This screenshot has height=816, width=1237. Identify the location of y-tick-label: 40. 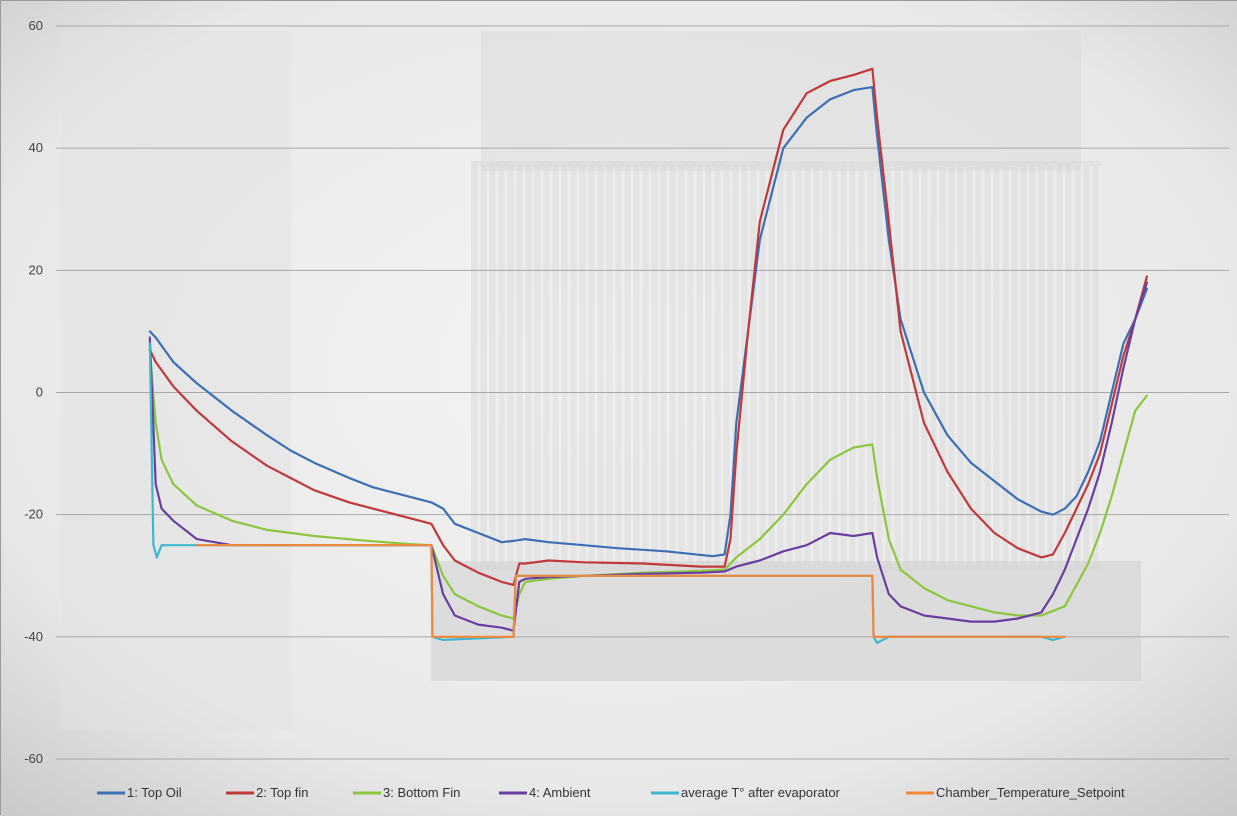
(36, 147).